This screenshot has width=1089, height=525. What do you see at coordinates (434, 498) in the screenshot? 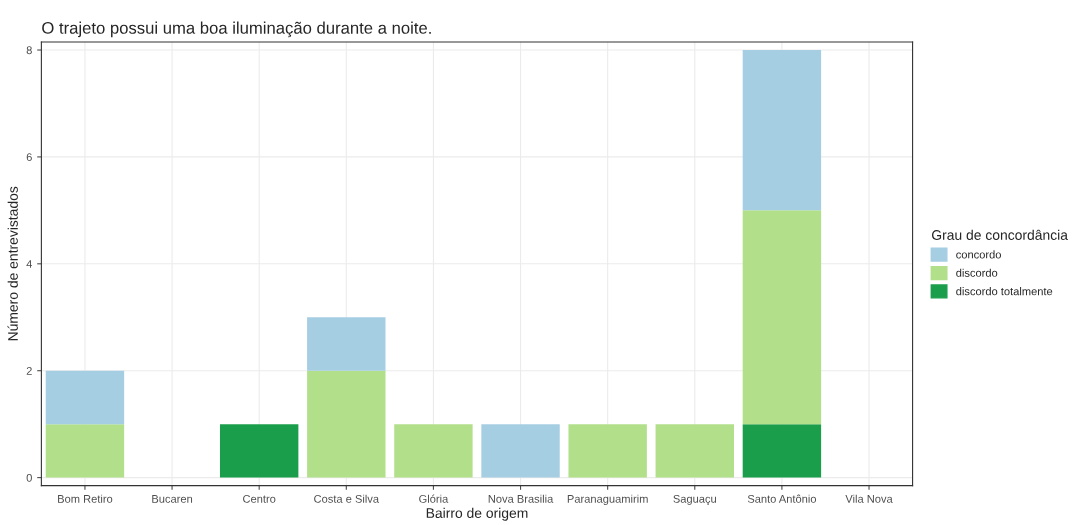
I see `x-tick-label: Glória` at bounding box center [434, 498].